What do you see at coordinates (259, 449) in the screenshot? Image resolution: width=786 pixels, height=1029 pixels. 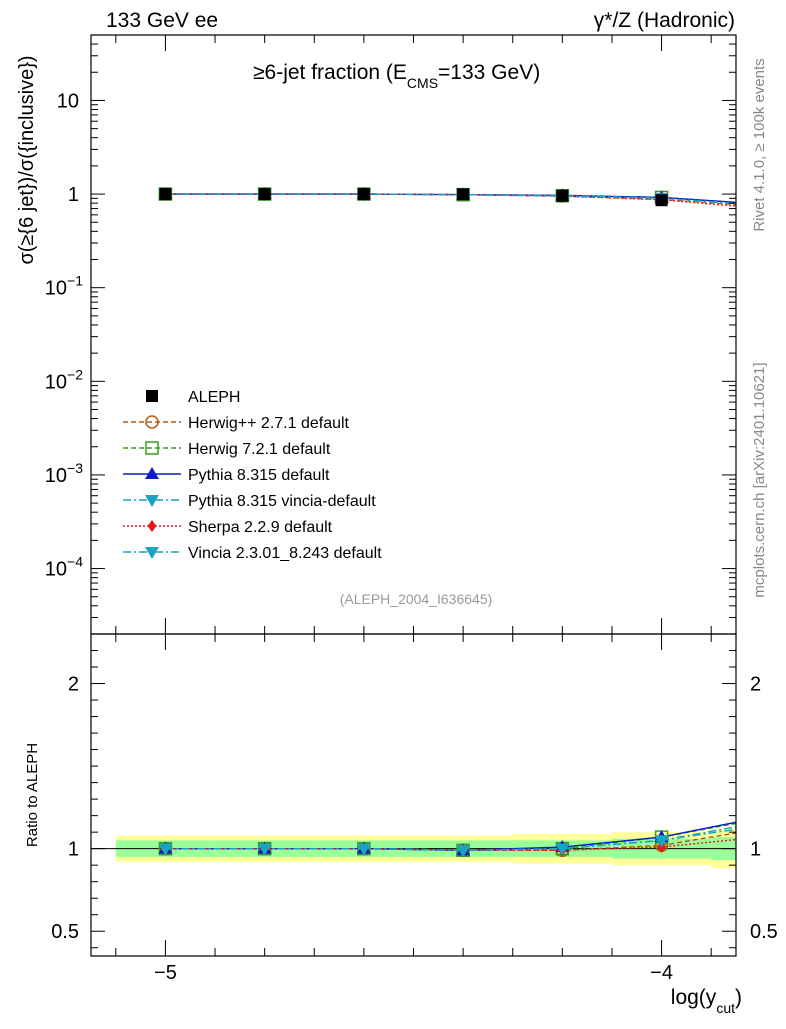 I see `legend-label: Herwig 7.2.1 default` at bounding box center [259, 449].